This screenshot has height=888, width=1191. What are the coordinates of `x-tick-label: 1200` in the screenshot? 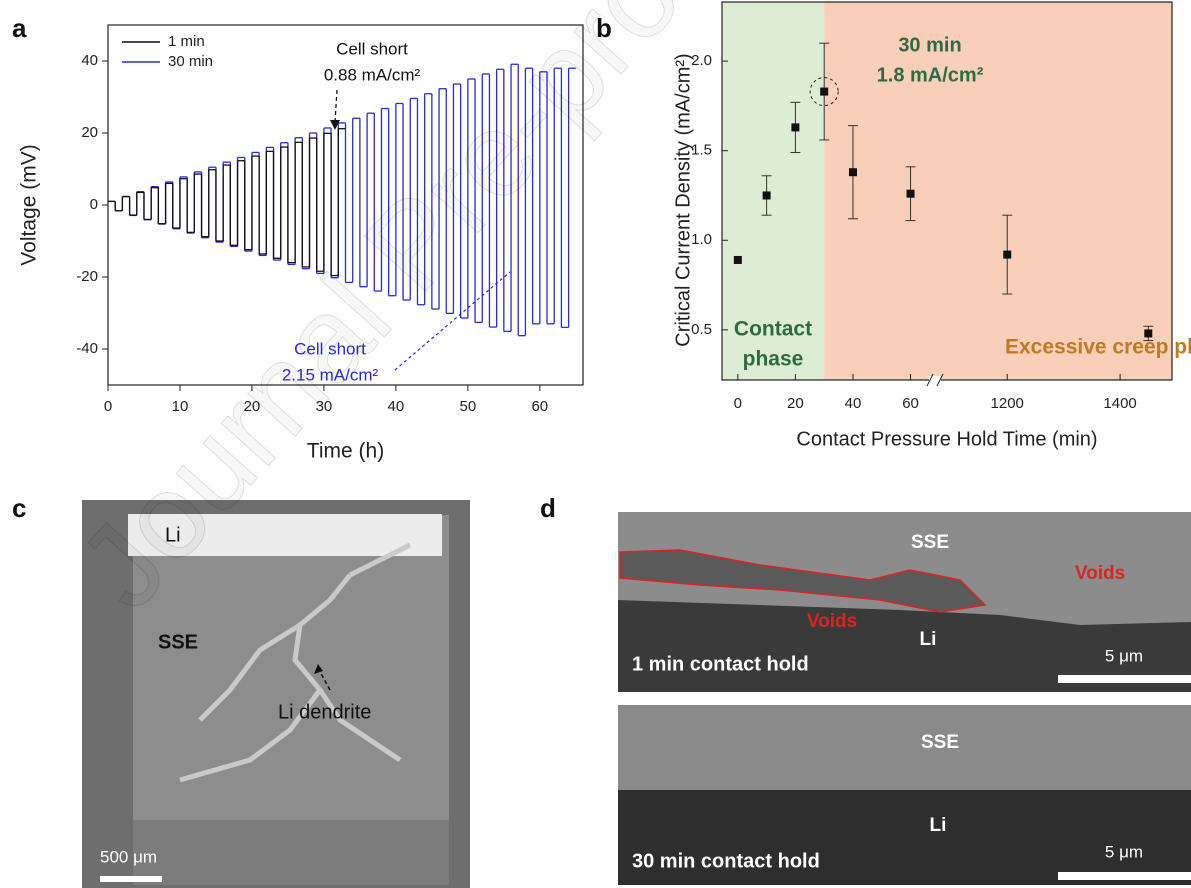 It's located at (1007, 403).